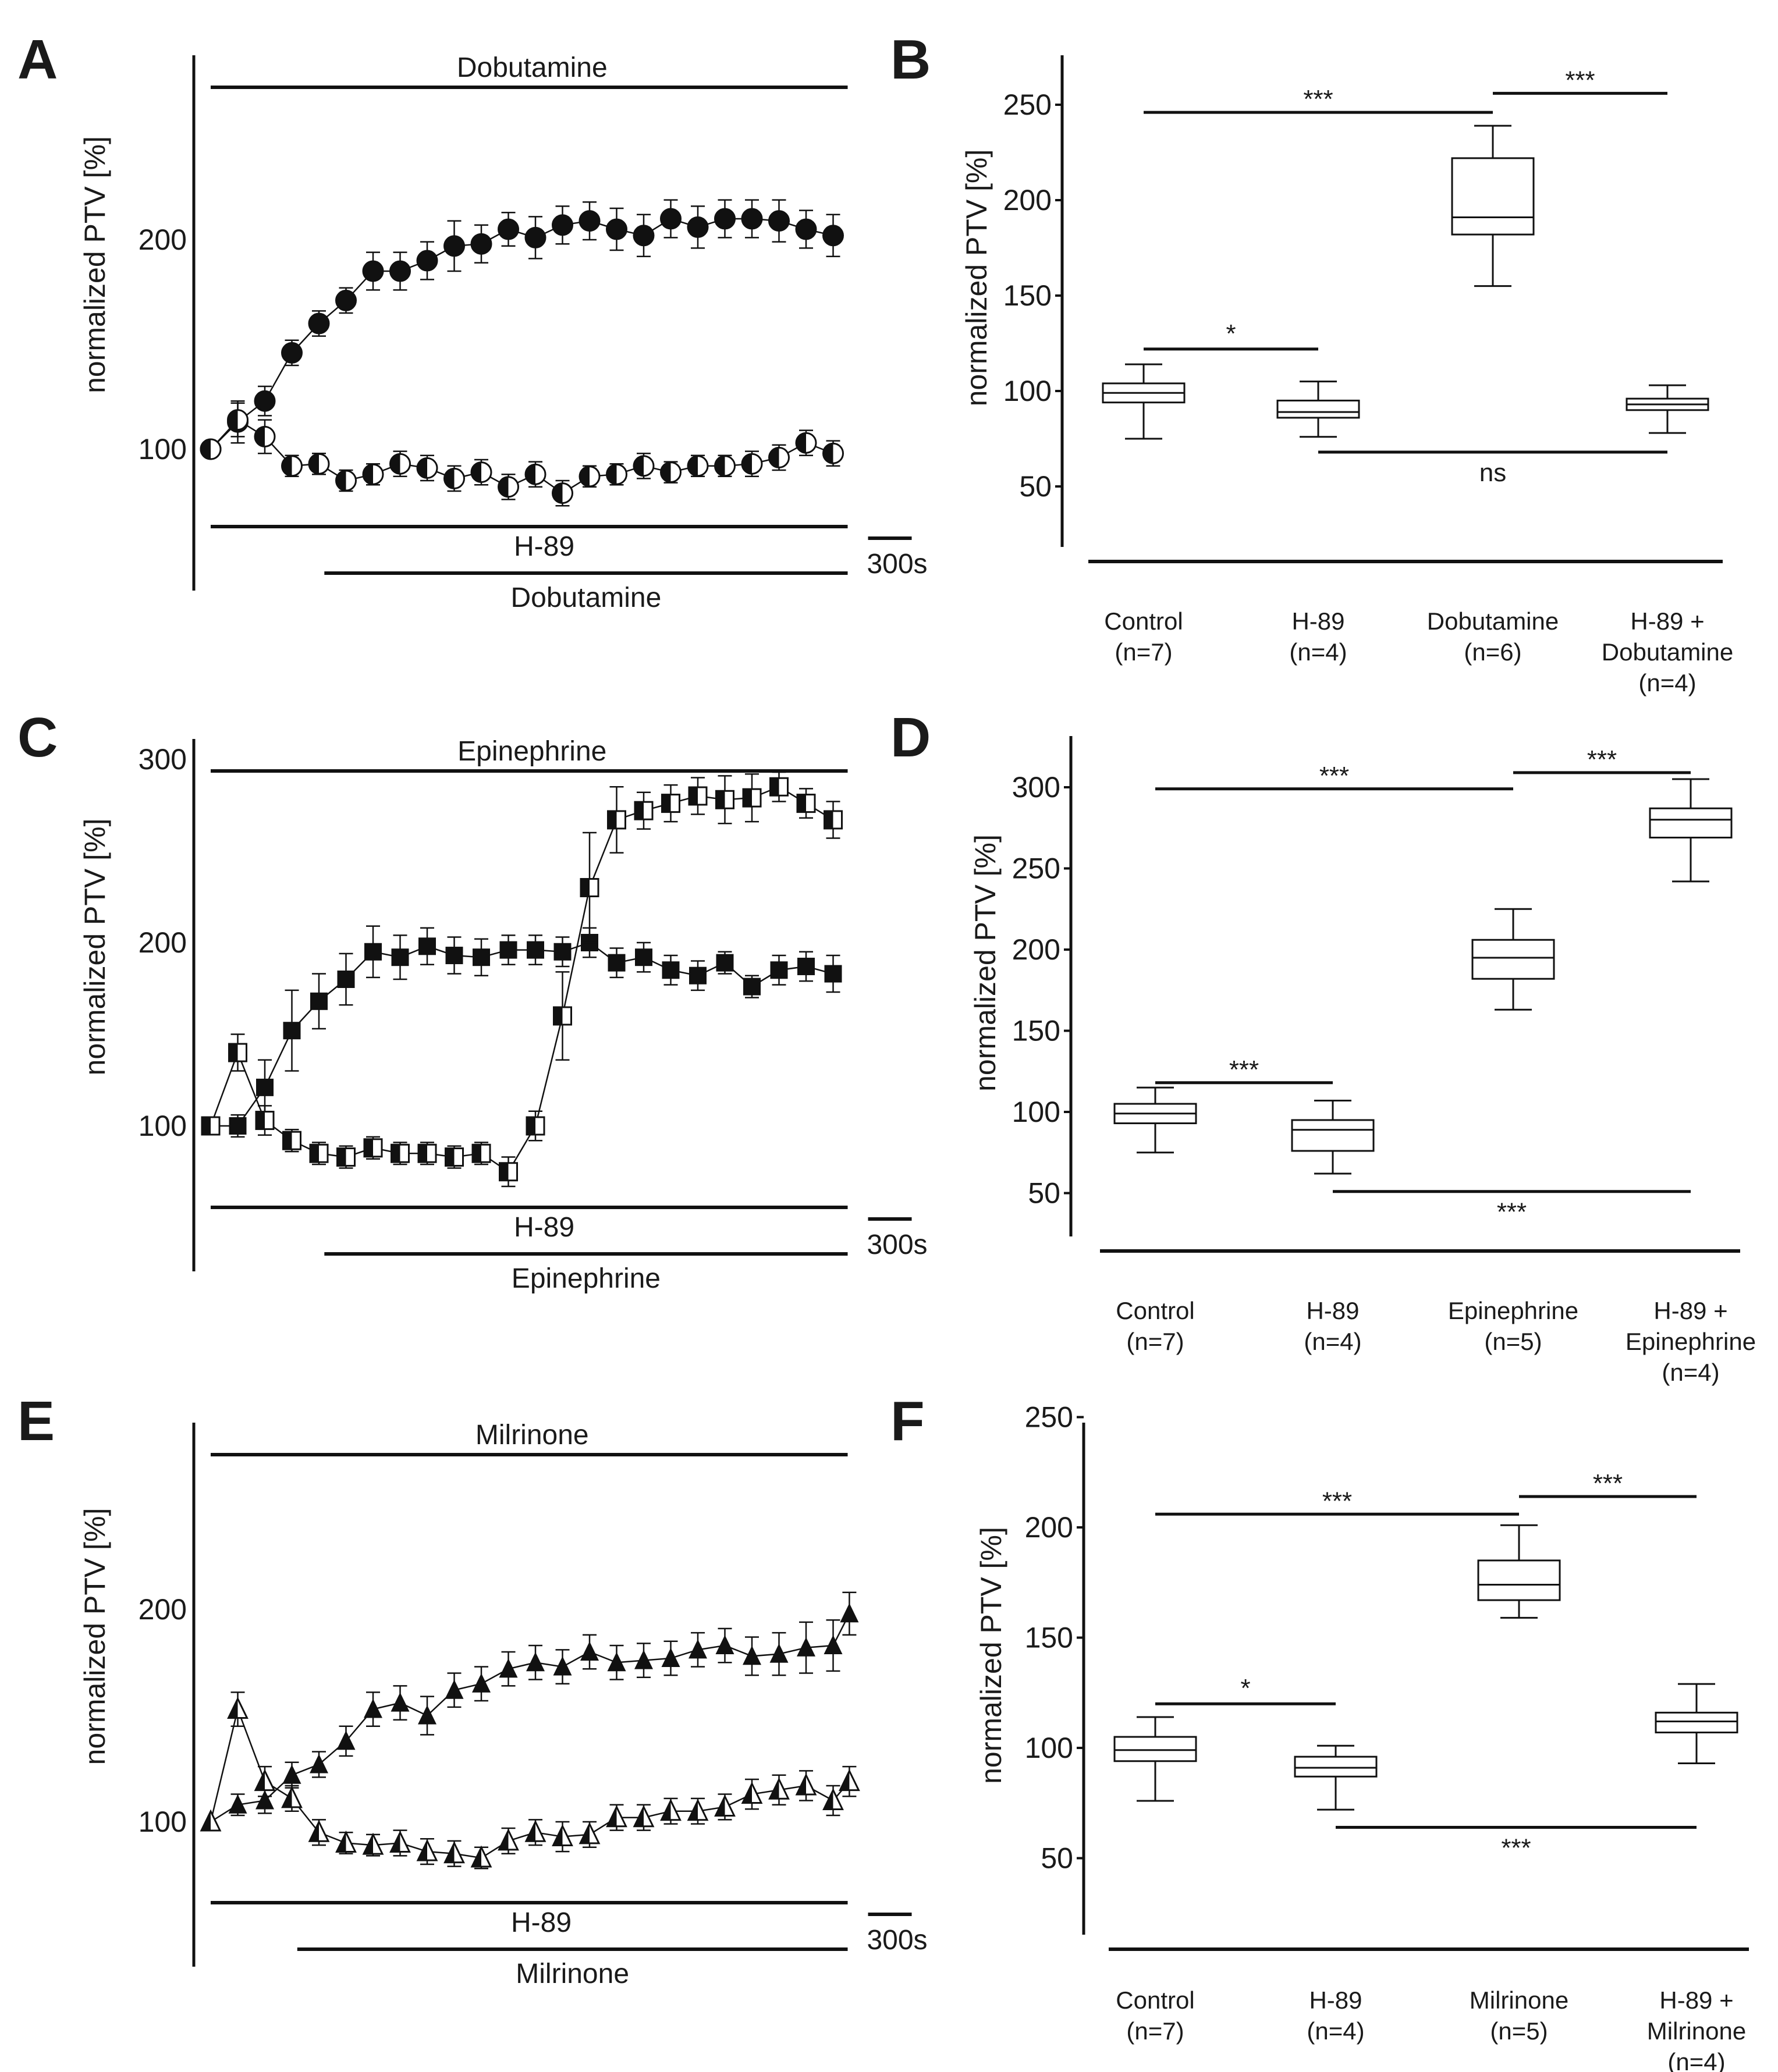 Image resolution: width=1778 pixels, height=2072 pixels. What do you see at coordinates (531, 751) in the screenshot?
I see `treatment-label-top: Epinephrine` at bounding box center [531, 751].